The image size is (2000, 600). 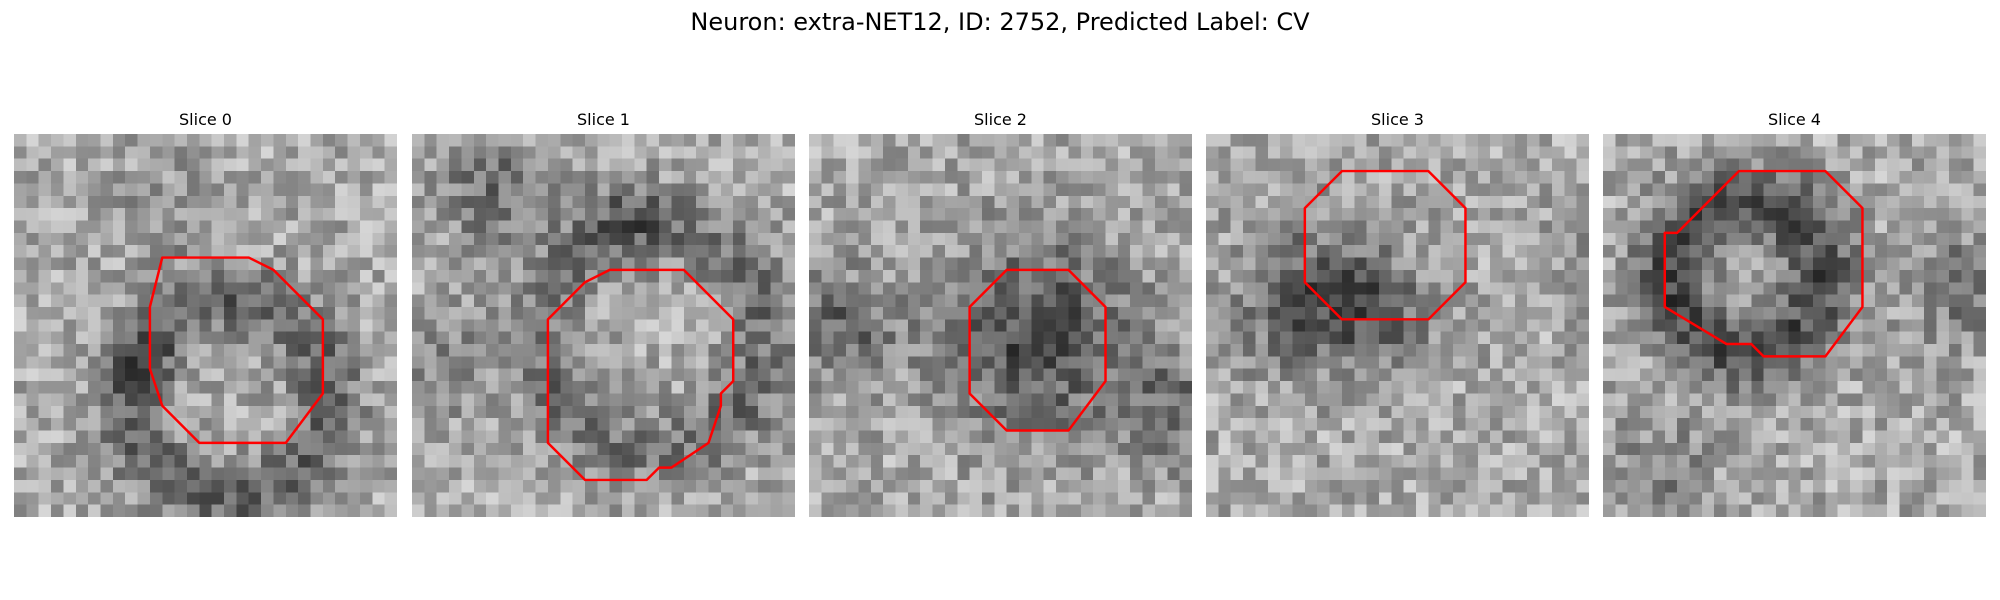 I want to click on slice-title: Slice 3, so click(x=1397, y=119).